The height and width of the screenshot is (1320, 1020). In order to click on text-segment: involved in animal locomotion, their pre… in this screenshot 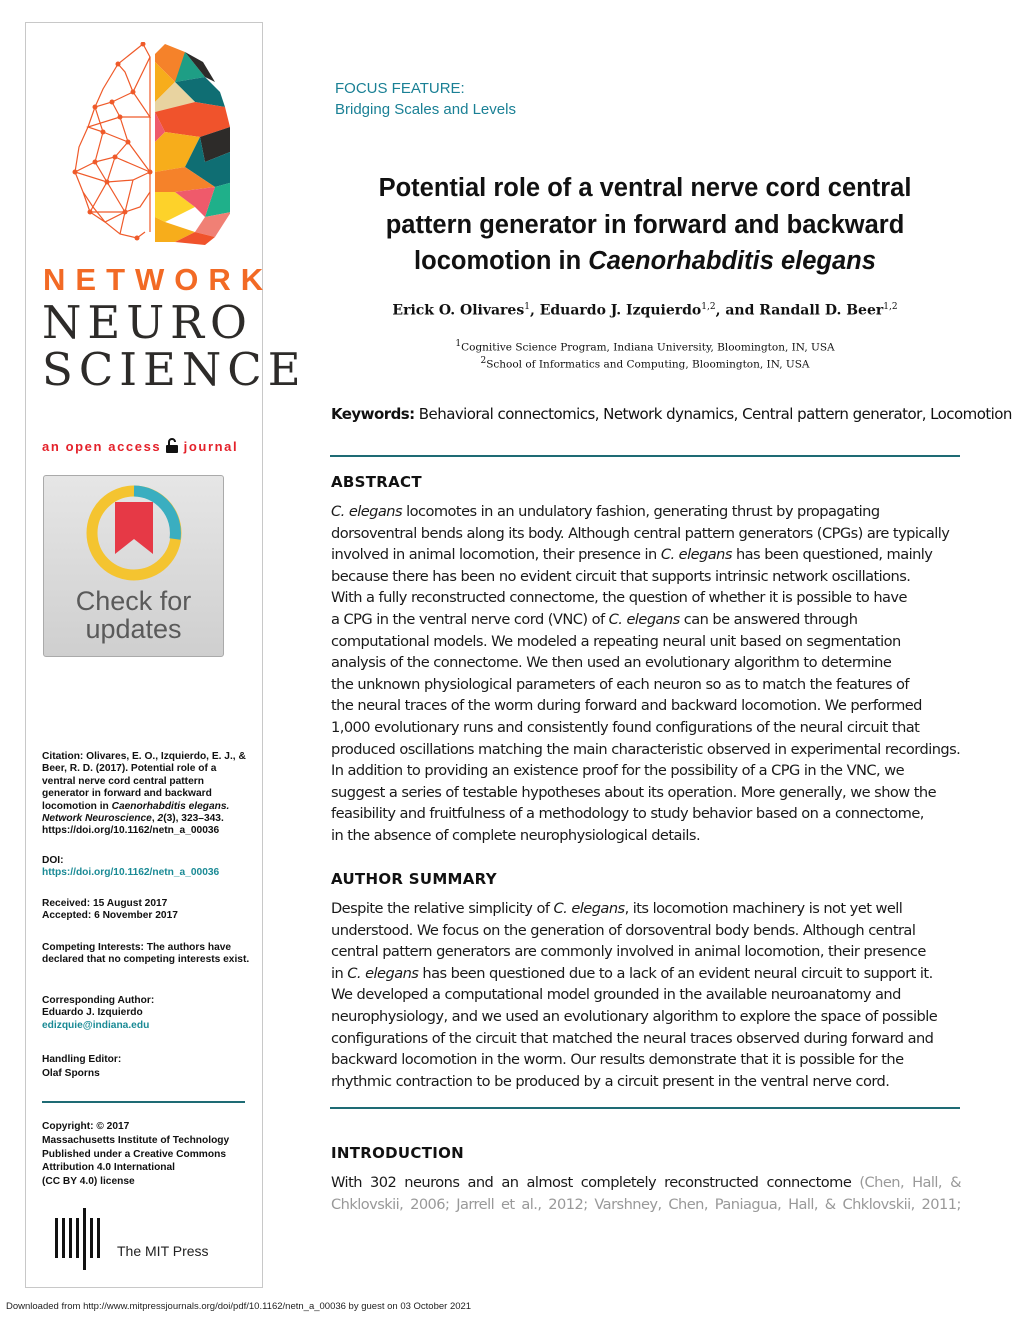, I will do `click(496, 555)`.